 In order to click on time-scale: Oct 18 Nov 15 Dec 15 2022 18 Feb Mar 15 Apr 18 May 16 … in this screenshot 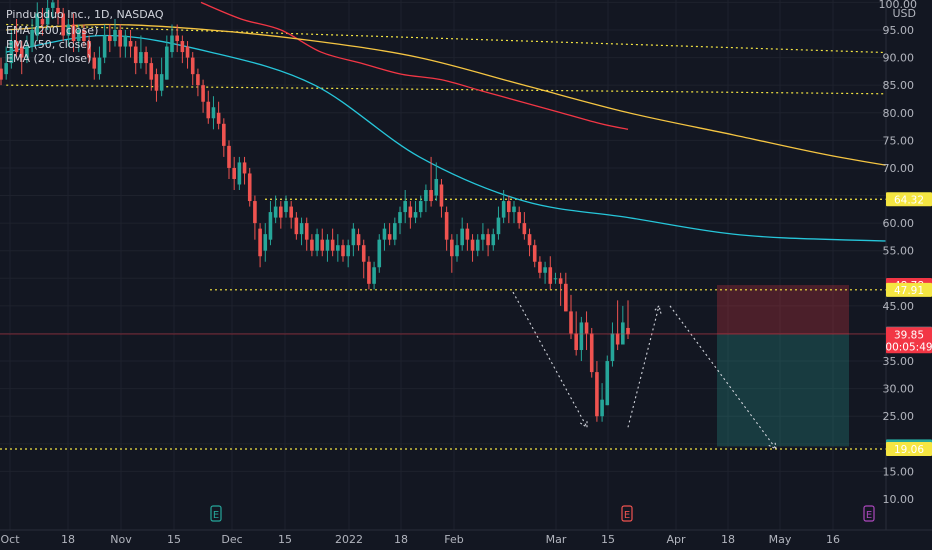, I will do `click(466, 525)`.